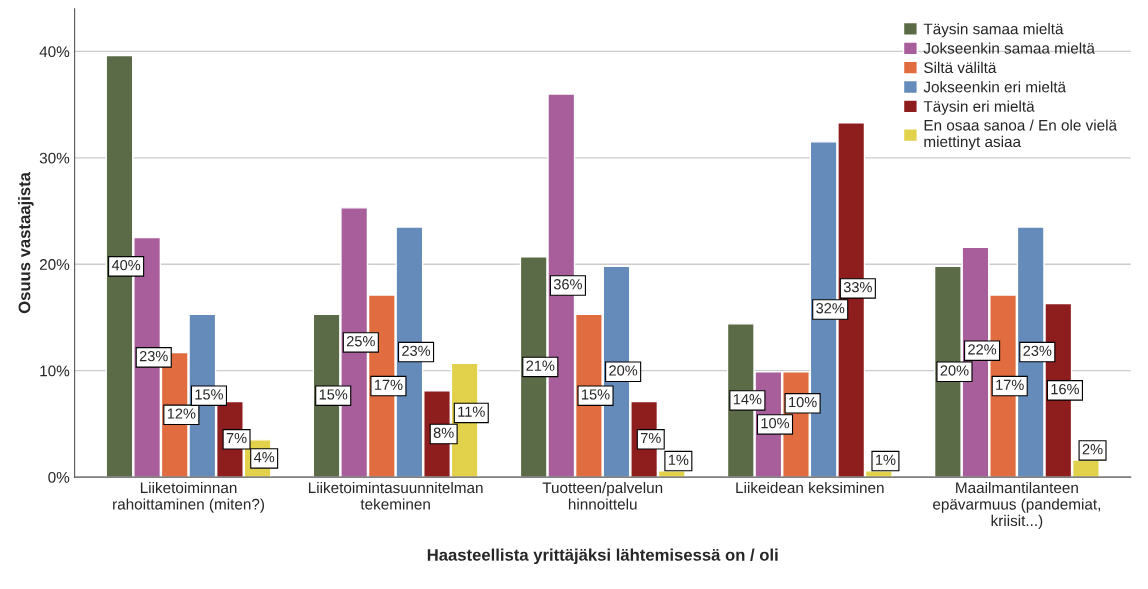 Image resolution: width=1148 pixels, height=589 pixels. I want to click on data-label: 8%, so click(443, 432).